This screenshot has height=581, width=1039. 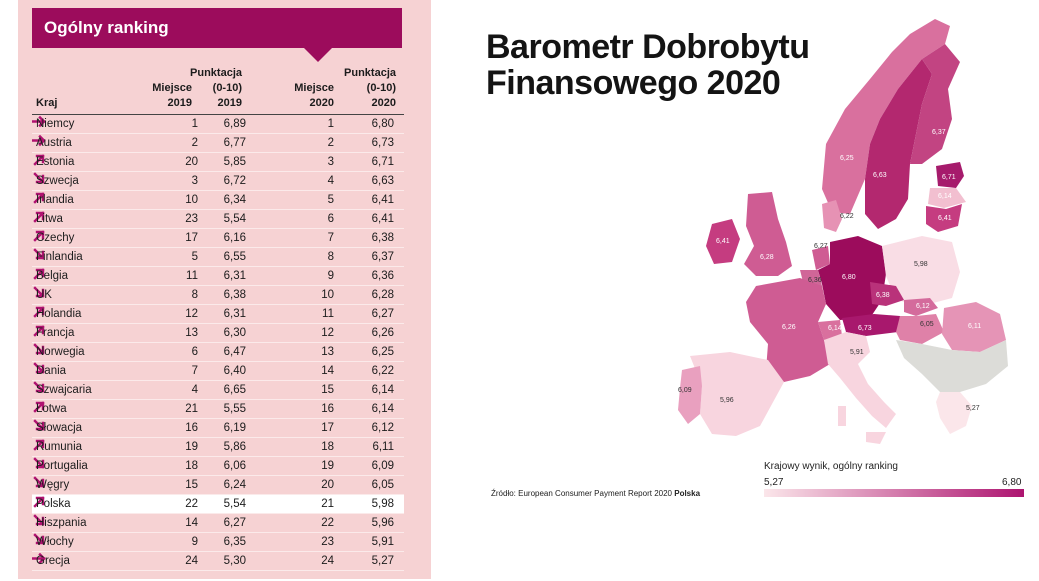 I want to click on cell-kraj: Finlandia, so click(x=59, y=257).